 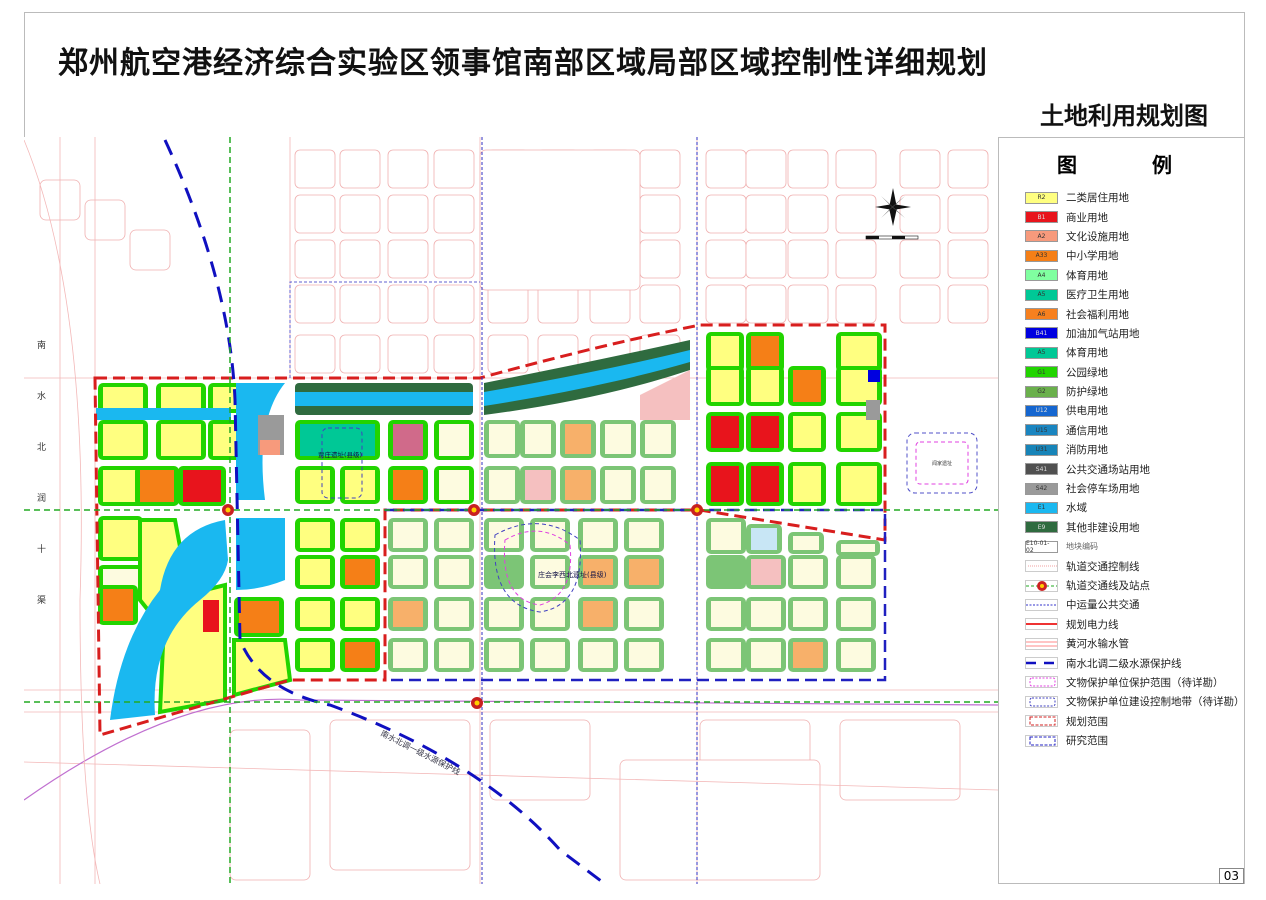 What do you see at coordinates (1087, 353) in the screenshot?
I see `legend-label: 体育用地` at bounding box center [1087, 353].